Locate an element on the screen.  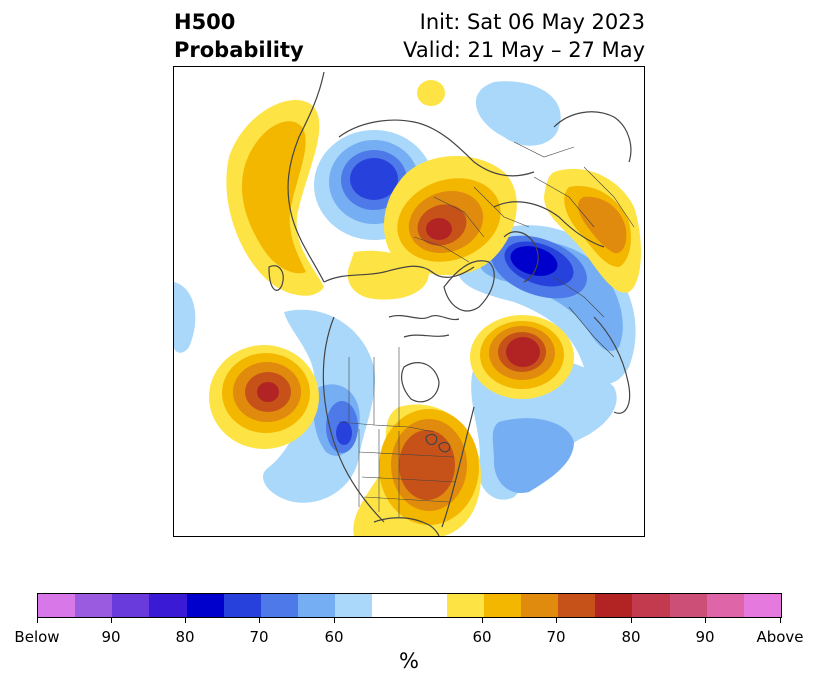
colorbar-neutral is located at coordinates (409, 605).